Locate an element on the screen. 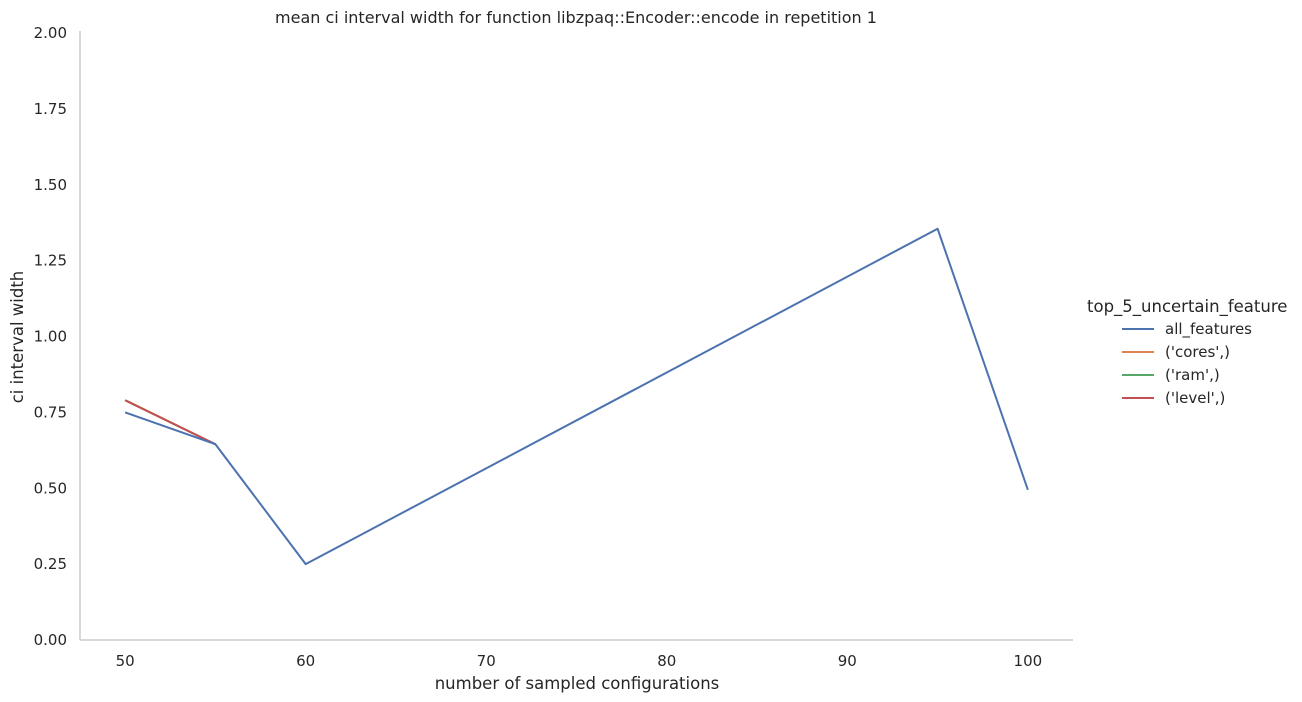  y-tick-label: 1.00 is located at coordinates (50, 337).